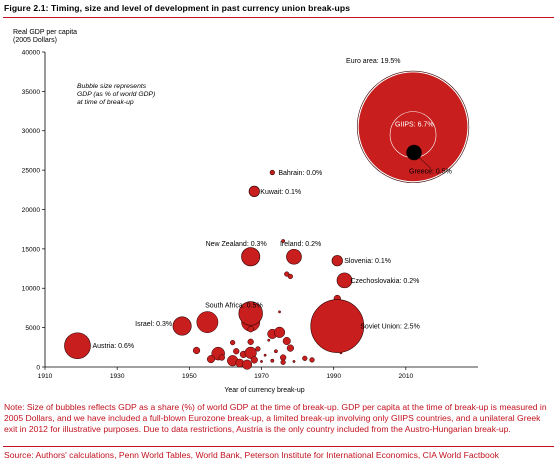 This screenshot has width=560, height=467. What do you see at coordinates (333, 376) in the screenshot?
I see `x-tick-label: 1990` at bounding box center [333, 376].